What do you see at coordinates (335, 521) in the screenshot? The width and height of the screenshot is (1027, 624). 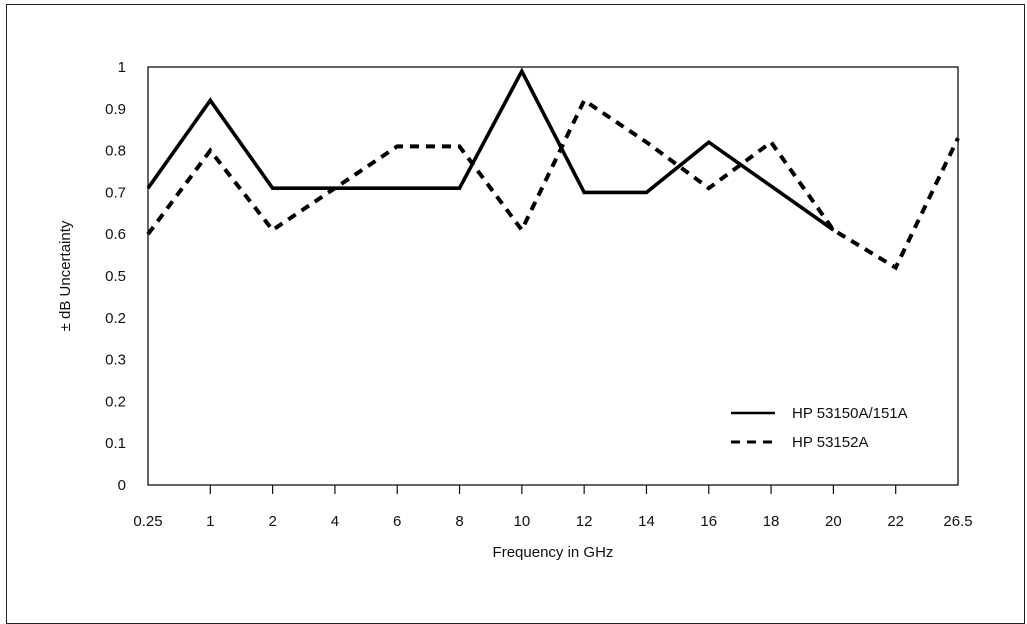 I see `x-tick-label: 4` at bounding box center [335, 521].